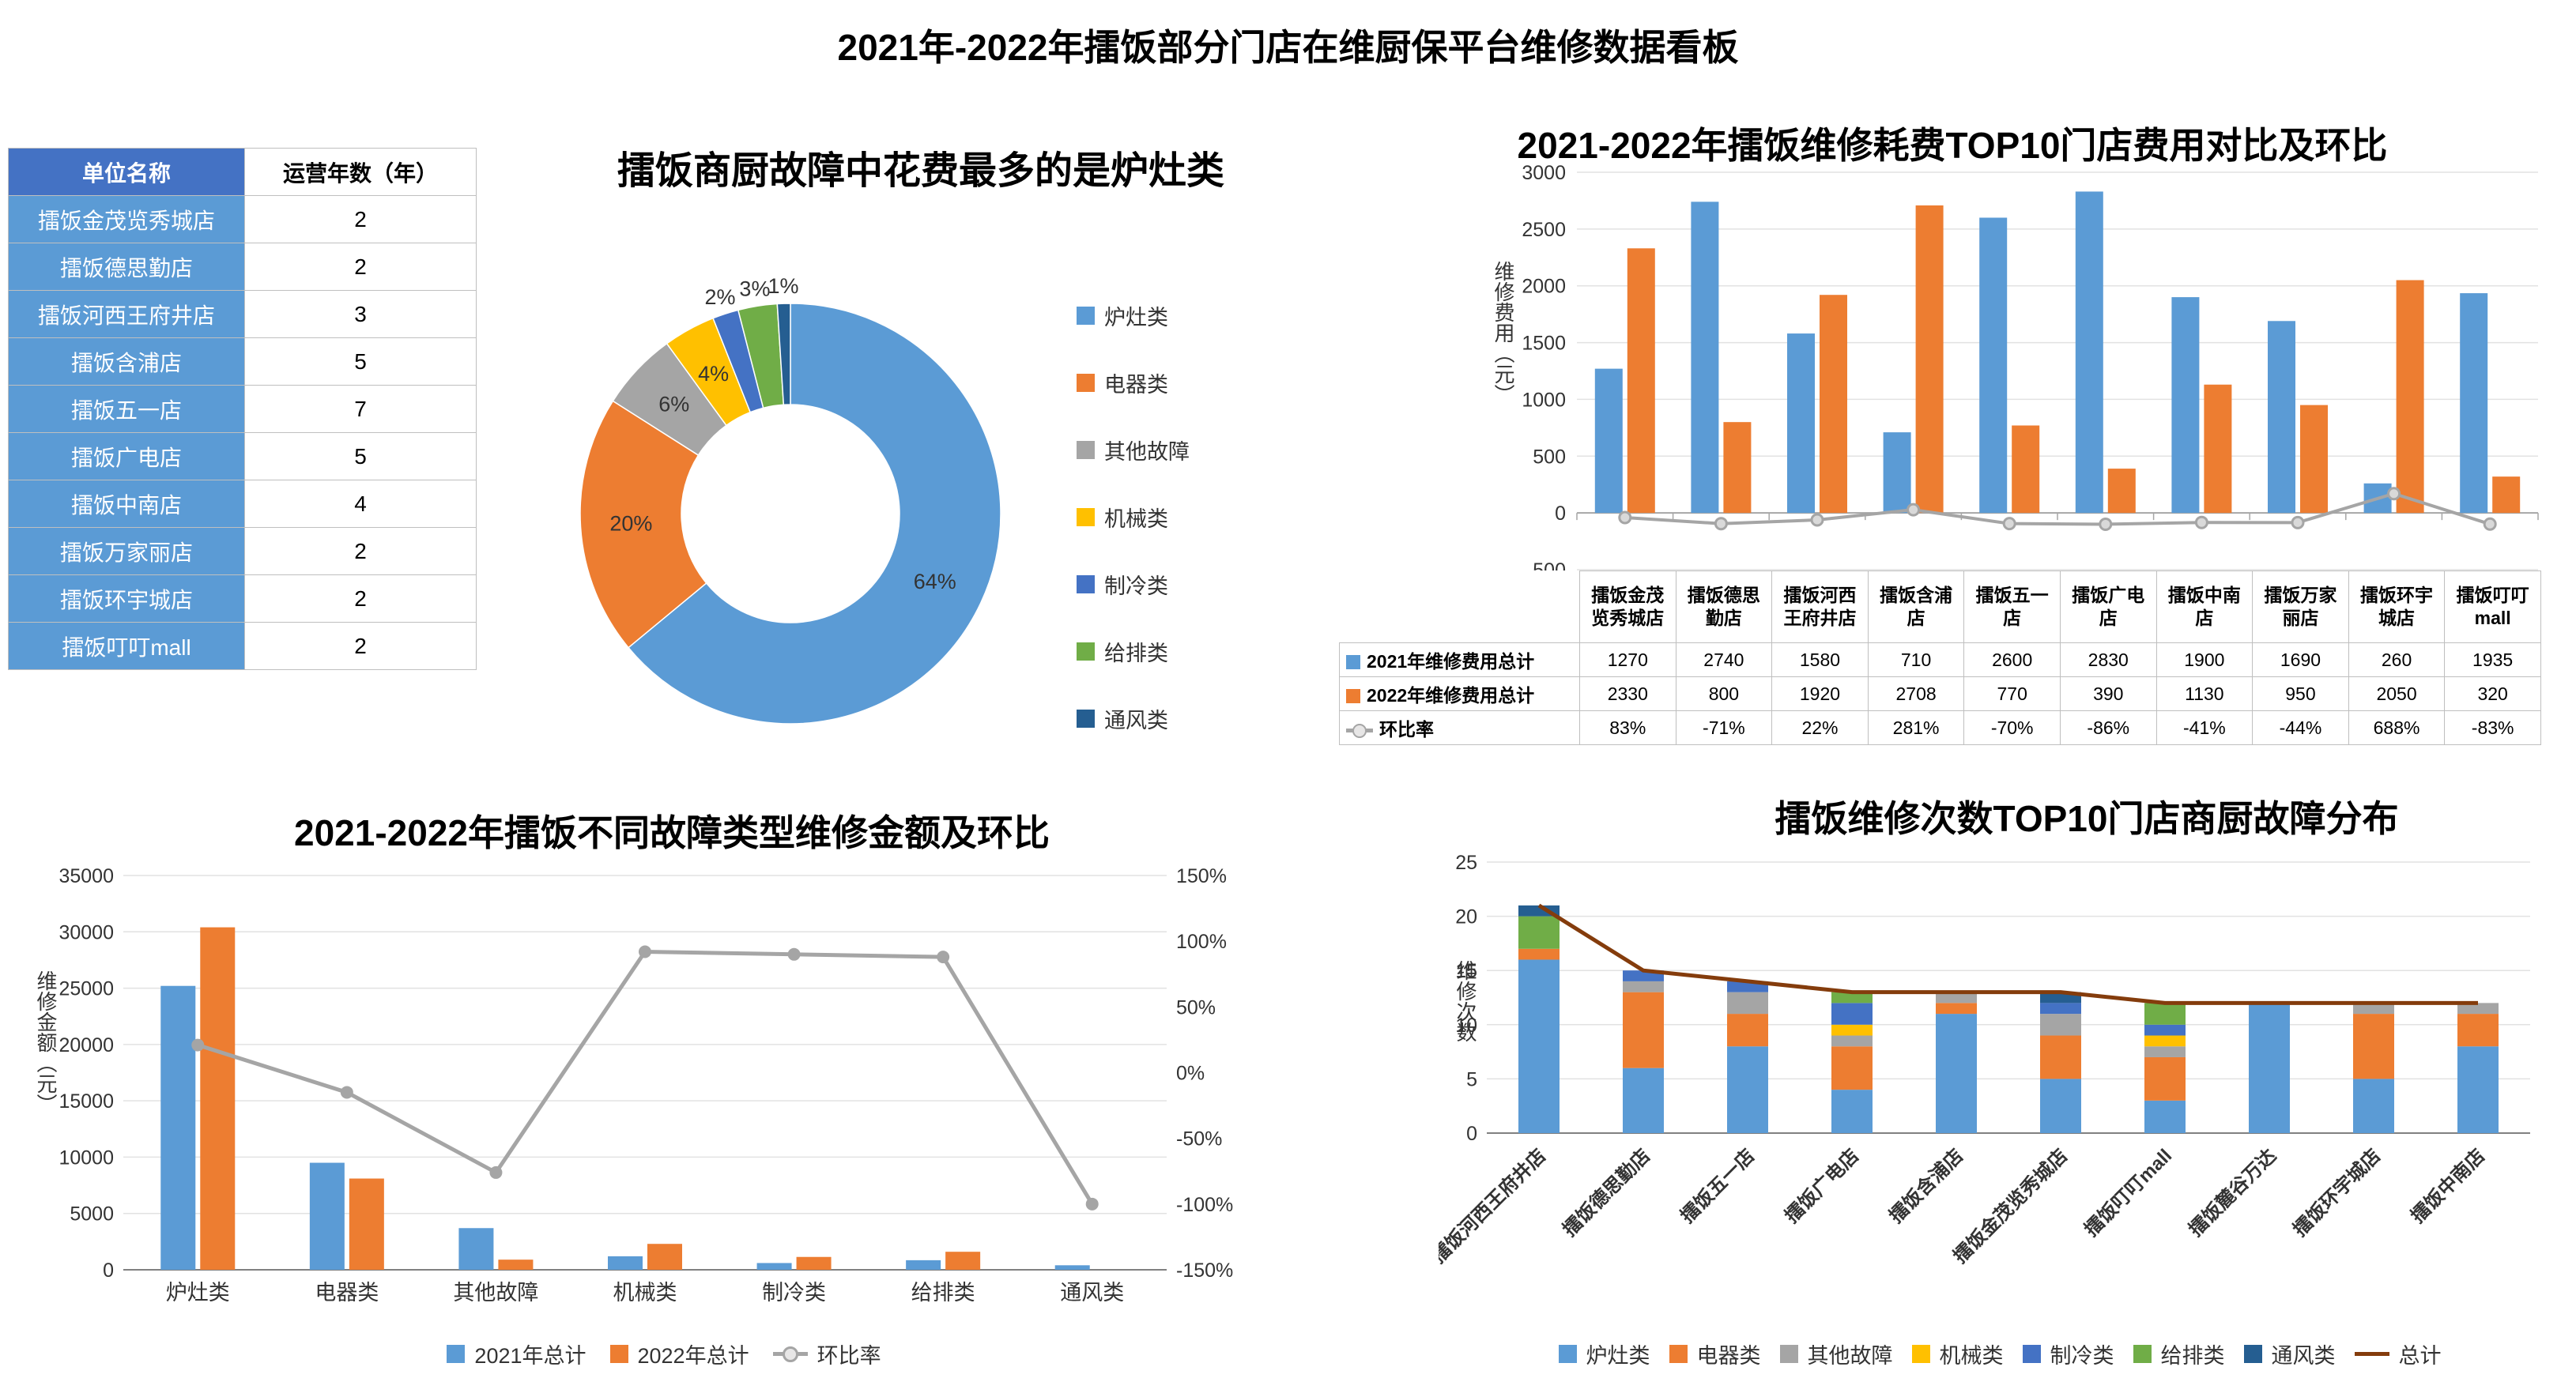 The width and height of the screenshot is (2576, 1397). I want to click on store-table-row: 擂饭金茂览秀城店 2, so click(242, 219).